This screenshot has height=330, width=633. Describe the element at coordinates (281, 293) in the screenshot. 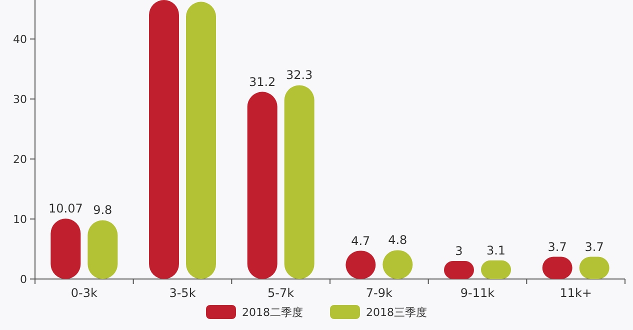

I see `x-tick-label: 5-7k` at that location.